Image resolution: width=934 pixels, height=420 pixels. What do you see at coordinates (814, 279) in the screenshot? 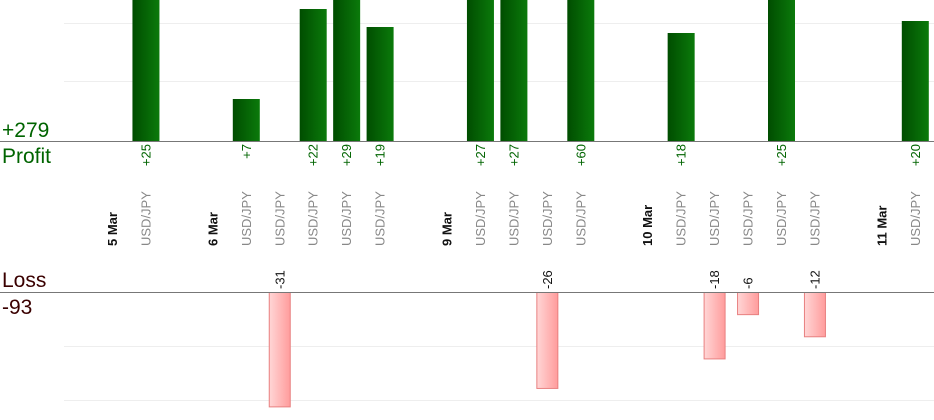
I see `loss-value-label: -12` at bounding box center [814, 279].